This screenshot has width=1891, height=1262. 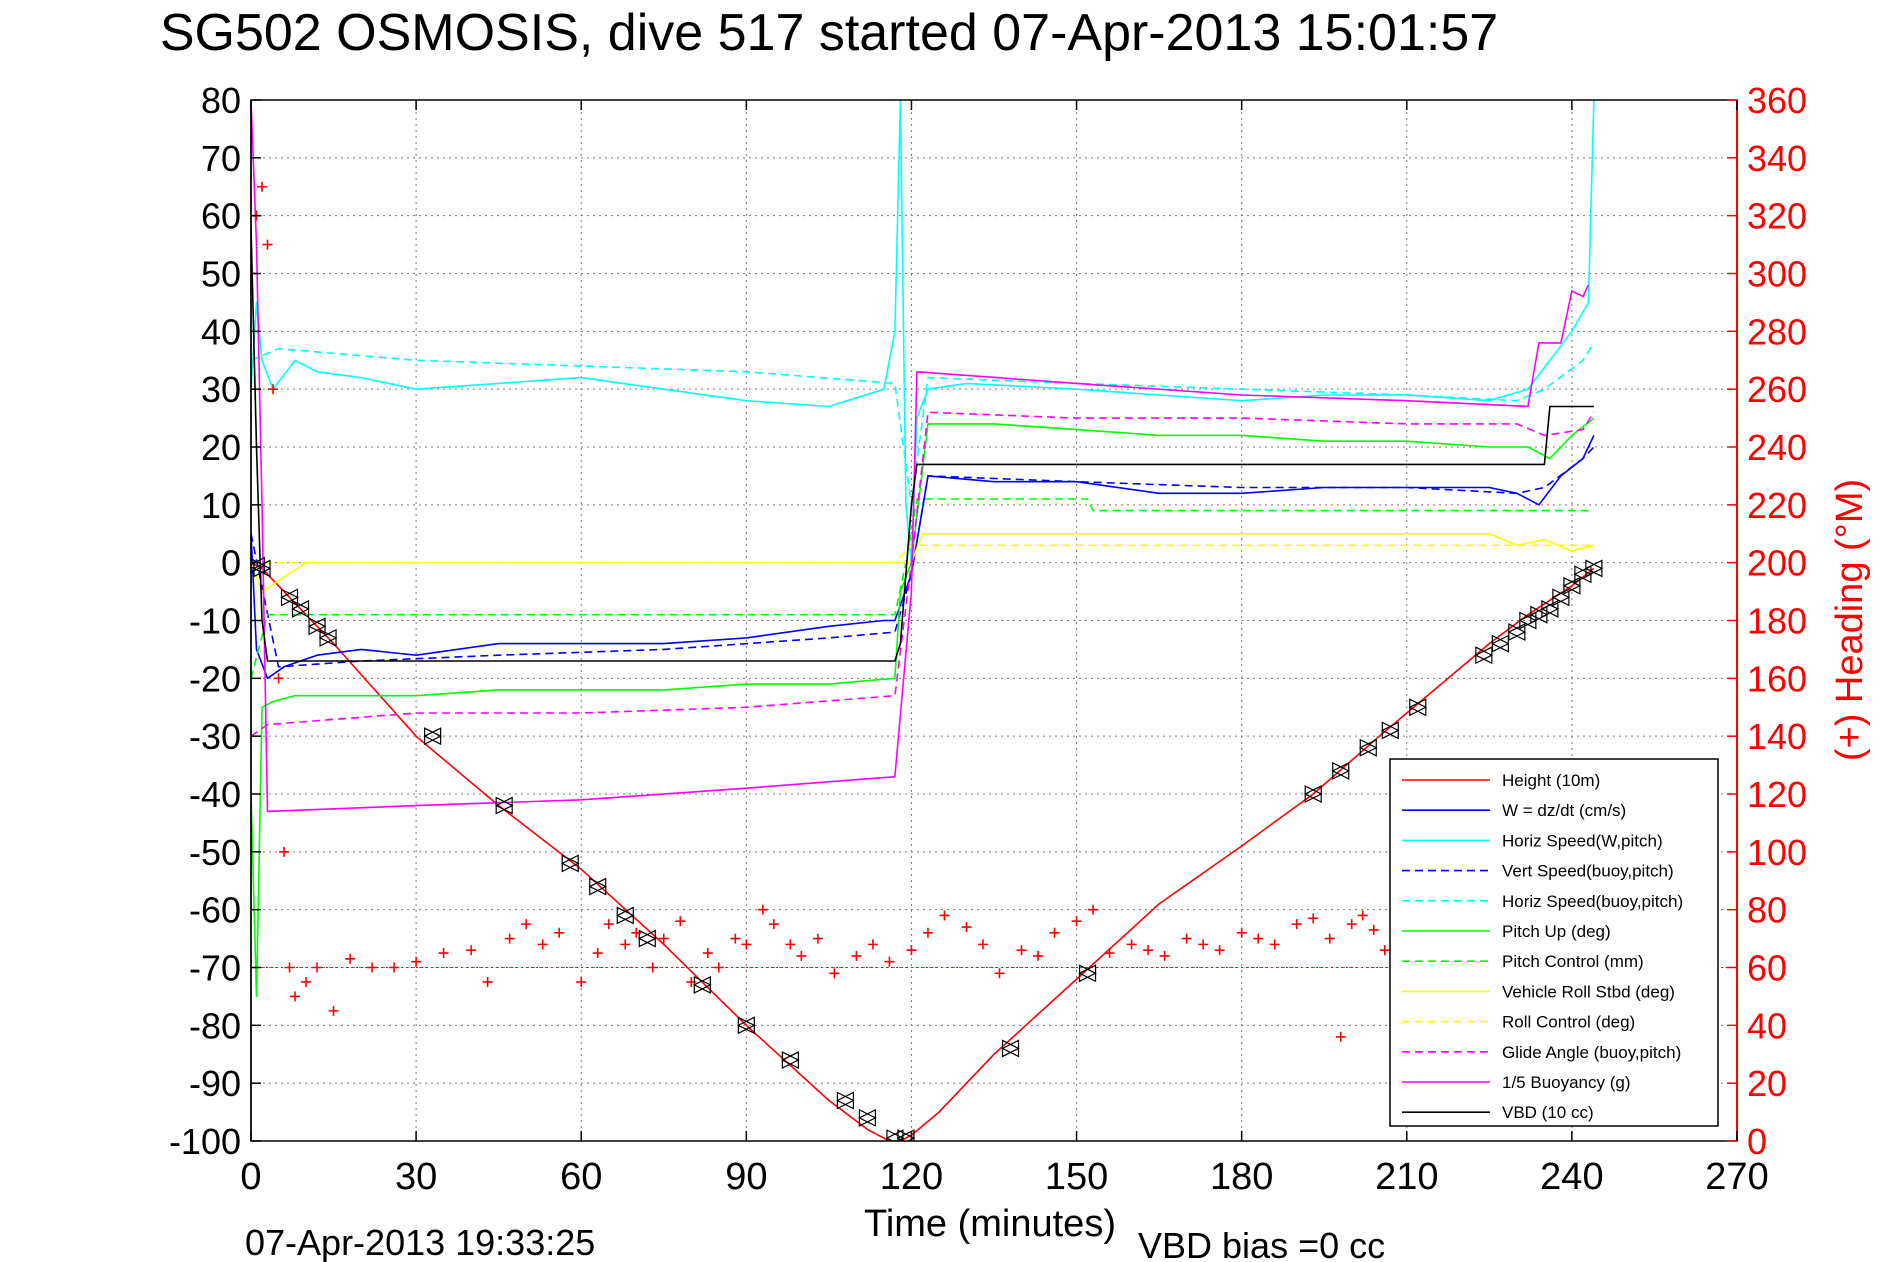 What do you see at coordinates (221, 331) in the screenshot?
I see `y-tick-label: 40` at bounding box center [221, 331].